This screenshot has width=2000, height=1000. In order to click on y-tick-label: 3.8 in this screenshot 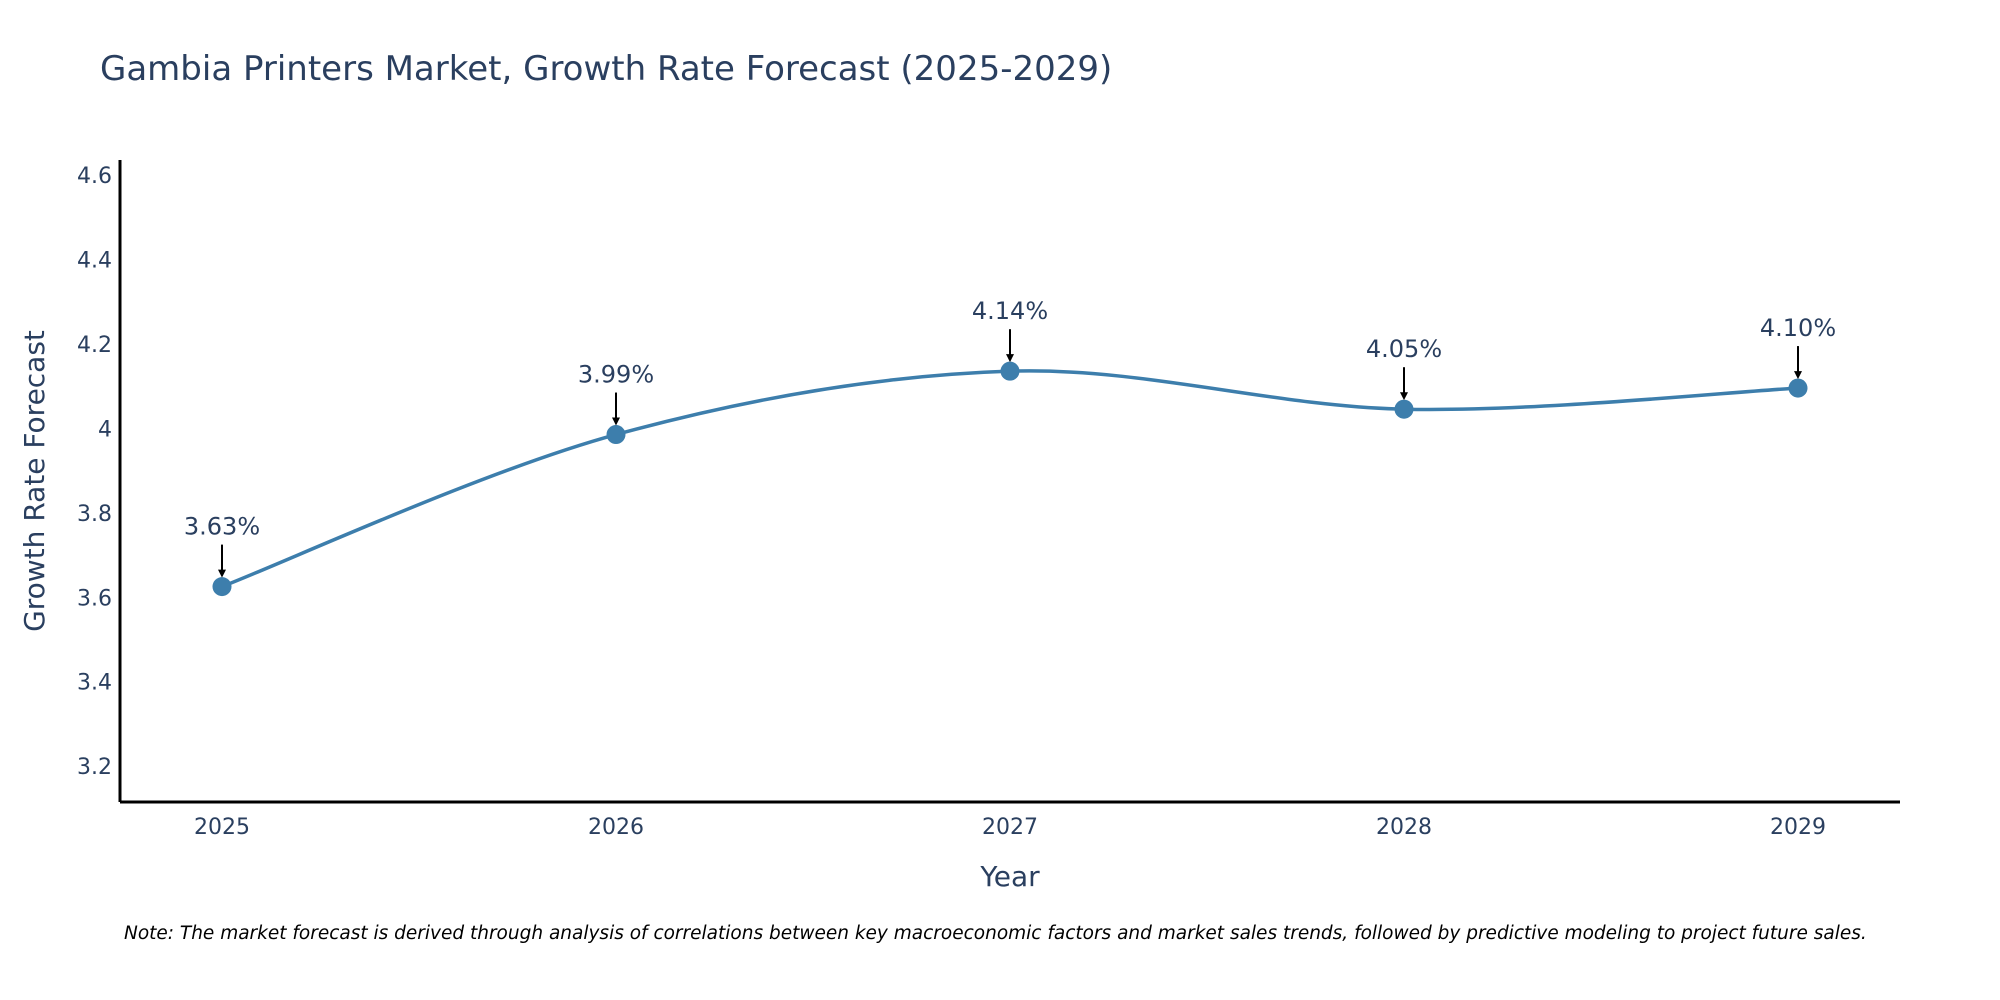, I will do `click(94, 514)`.